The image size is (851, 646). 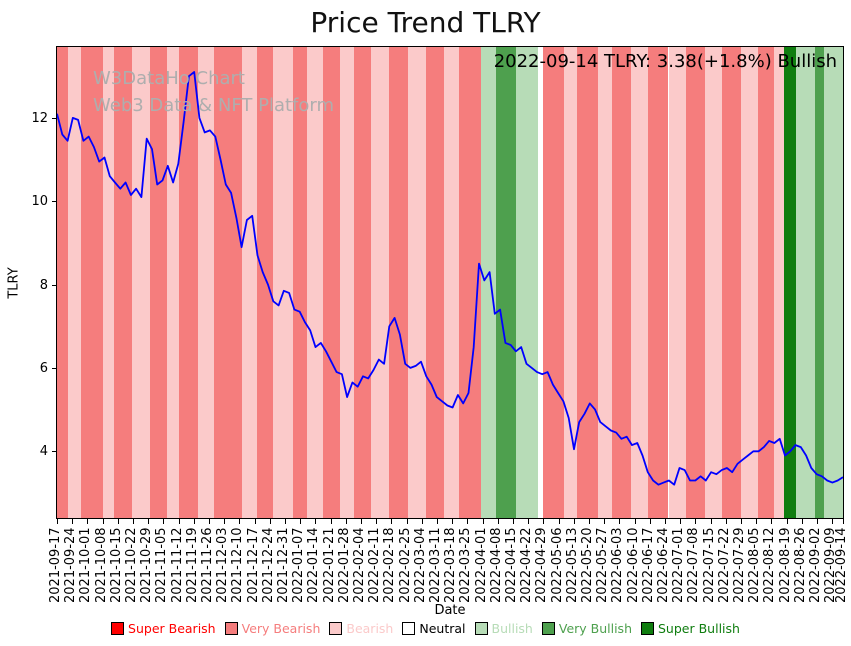 I want to click on chart-title: Price Trend TLRY, so click(x=425, y=22).